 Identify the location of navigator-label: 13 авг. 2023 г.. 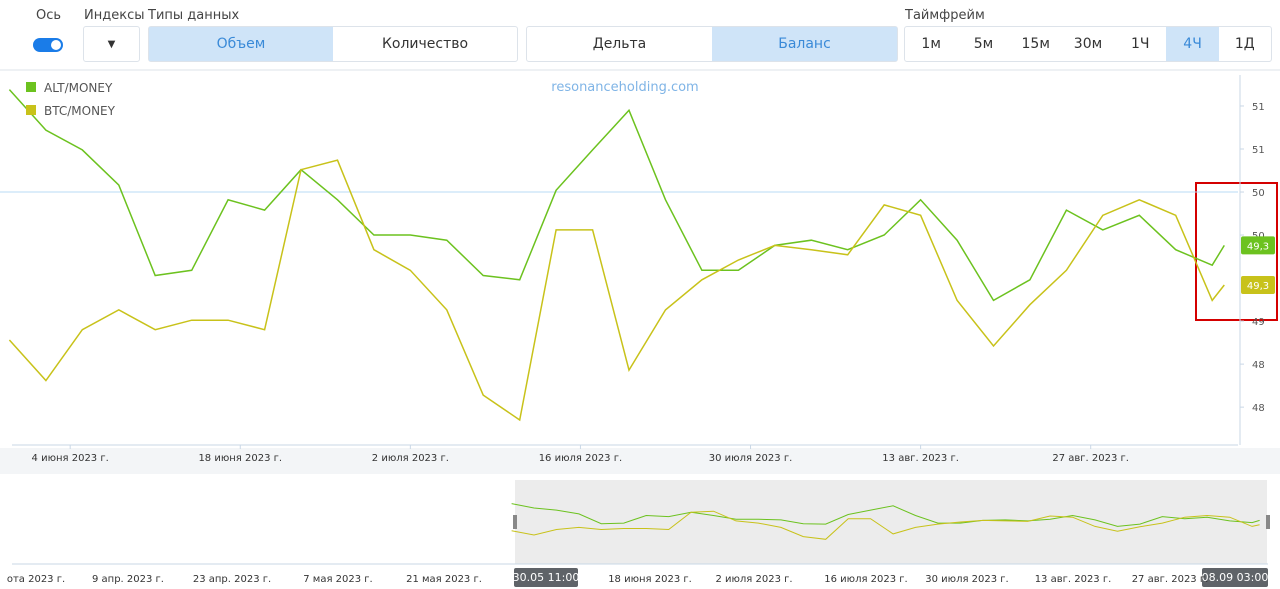
(1073, 579).